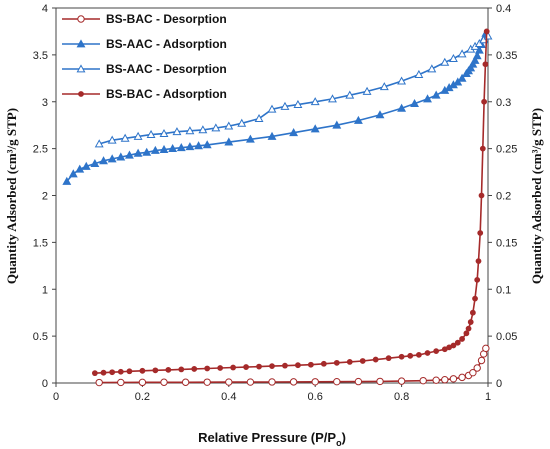 This screenshot has width=550, height=449. What do you see at coordinates (45, 290) in the screenshot?
I see `y-left-tick-label: 1` at bounding box center [45, 290].